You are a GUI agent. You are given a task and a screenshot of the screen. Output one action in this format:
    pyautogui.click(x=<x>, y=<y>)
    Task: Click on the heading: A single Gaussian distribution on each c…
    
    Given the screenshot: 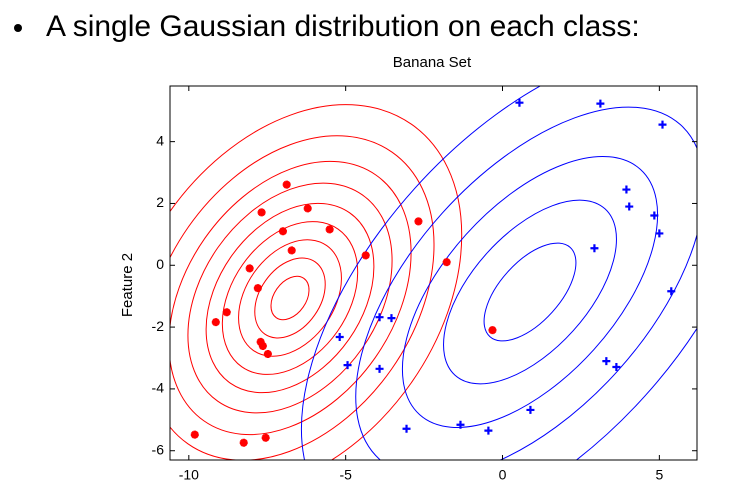 What is the action you would take?
    pyautogui.click(x=343, y=26)
    